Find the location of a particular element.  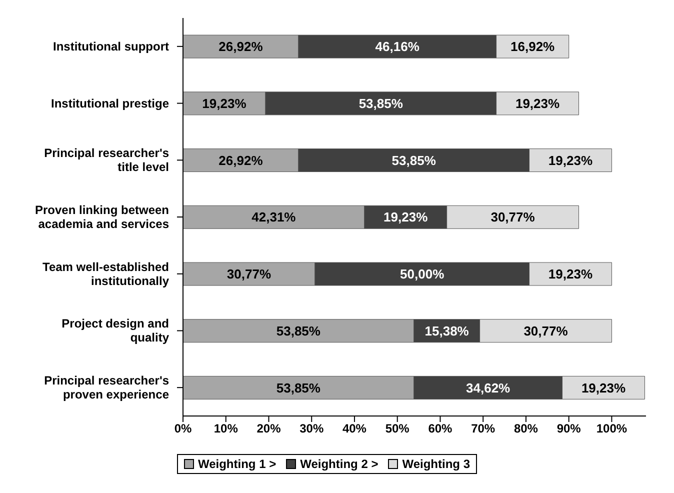

y-tick-label: Proven linking between academia and services is located at coordinates (102, 217).